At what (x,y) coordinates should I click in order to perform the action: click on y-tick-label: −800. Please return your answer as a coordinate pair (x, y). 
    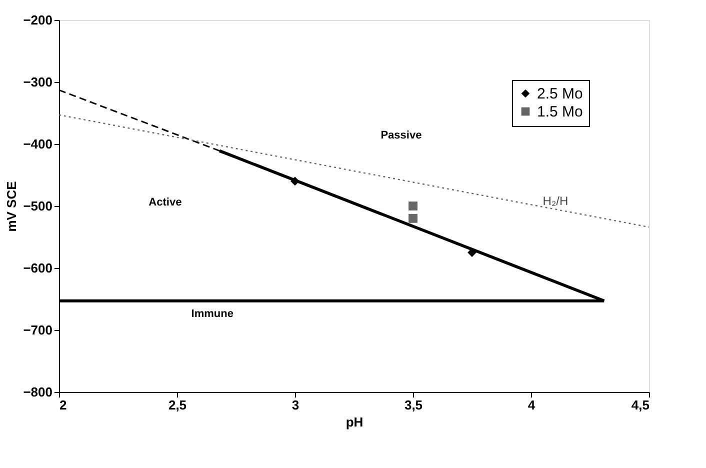
    Looking at the image, I should click on (37, 392).